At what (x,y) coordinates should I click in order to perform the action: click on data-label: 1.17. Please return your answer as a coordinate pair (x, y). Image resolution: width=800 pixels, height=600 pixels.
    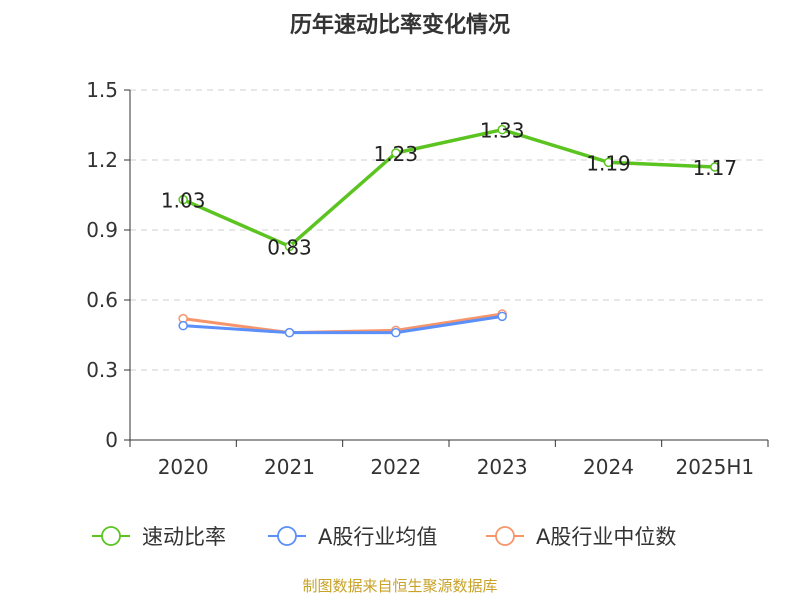
    Looking at the image, I should click on (715, 168).